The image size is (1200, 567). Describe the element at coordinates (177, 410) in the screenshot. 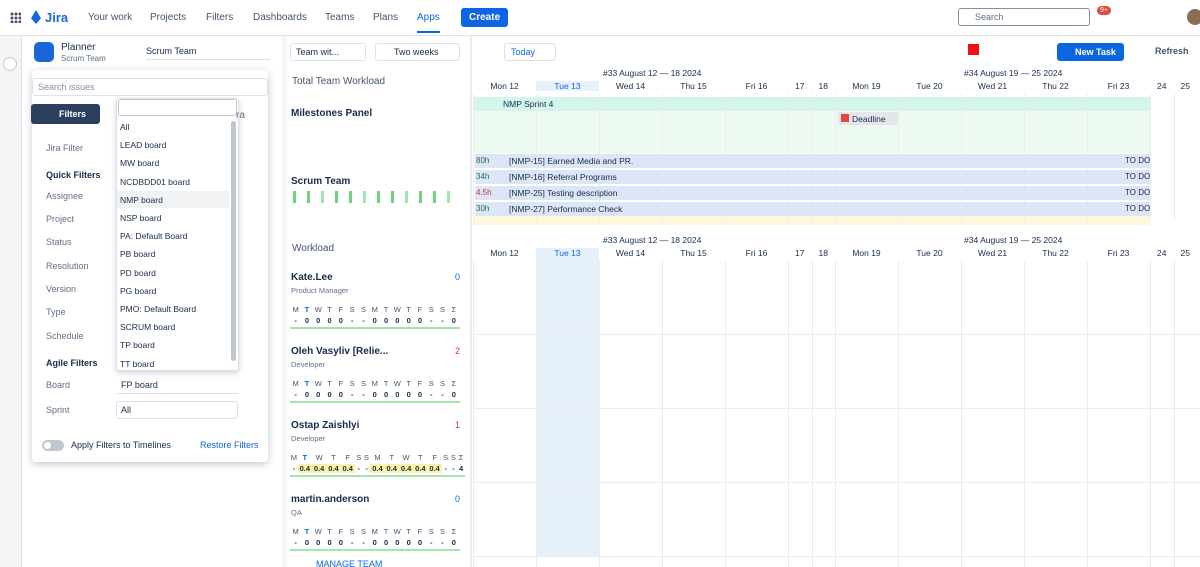

I see `sprint-select` at that location.